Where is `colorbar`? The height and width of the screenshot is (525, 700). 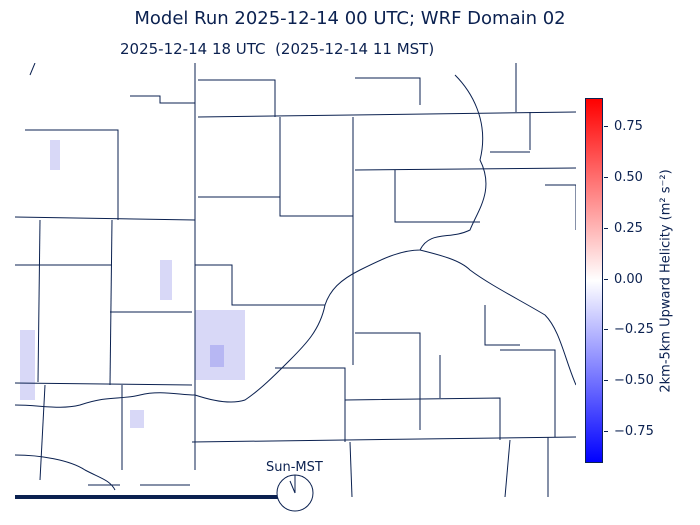
colorbar is located at coordinates (594, 280).